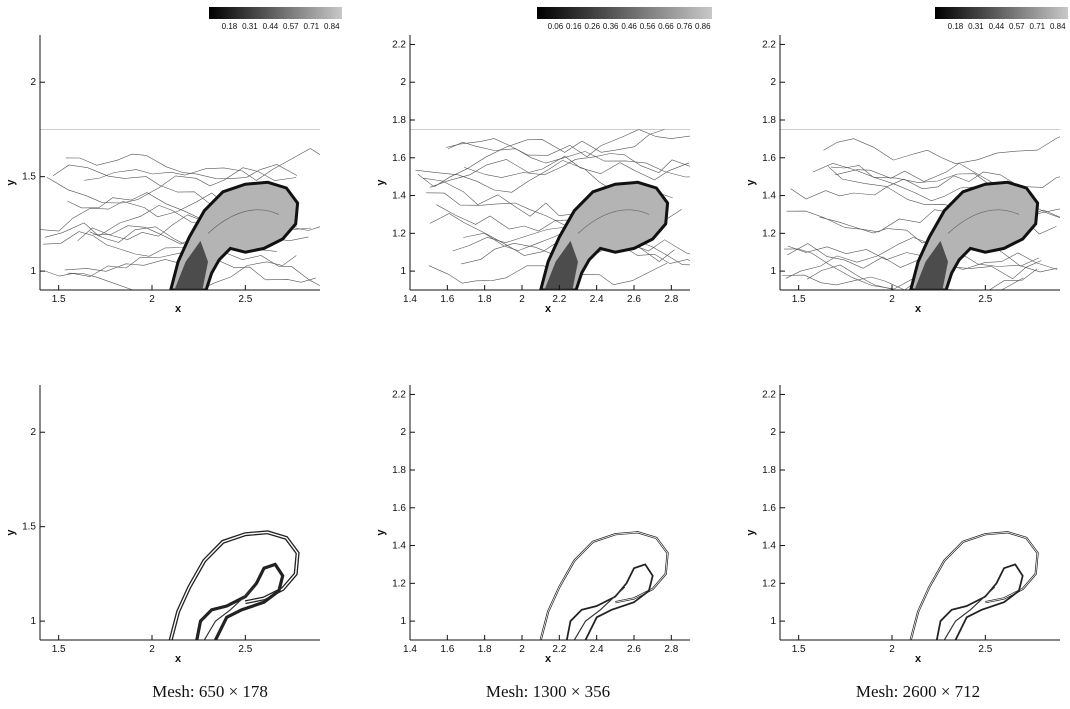 Image resolution: width=1070 pixels, height=709 pixels. What do you see at coordinates (634, 299) in the screenshot?
I see `x-tick-label: 2.6` at bounding box center [634, 299].